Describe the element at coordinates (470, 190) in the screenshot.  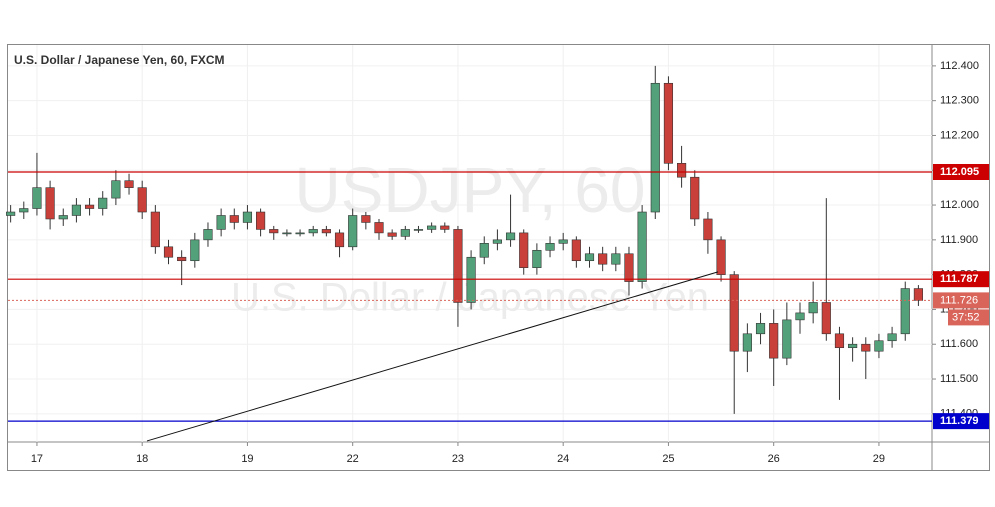
I see `watermark: USDJPY, 60` at that location.